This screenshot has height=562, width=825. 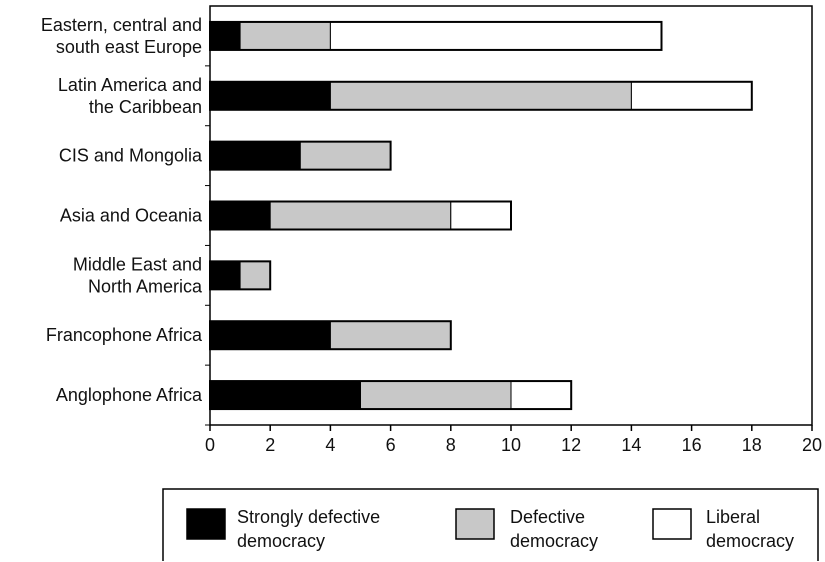 I want to click on bar-segment-s0-c4, so click(x=225, y=275).